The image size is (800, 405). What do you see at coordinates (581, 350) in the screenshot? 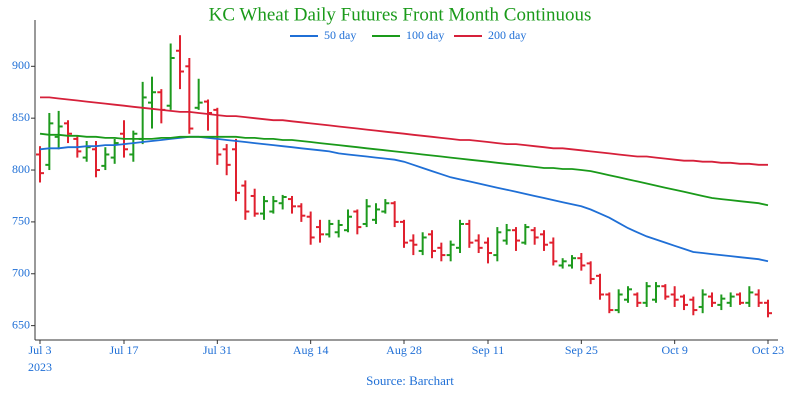
I see `x-tick-label: Sep 25` at bounding box center [581, 350].